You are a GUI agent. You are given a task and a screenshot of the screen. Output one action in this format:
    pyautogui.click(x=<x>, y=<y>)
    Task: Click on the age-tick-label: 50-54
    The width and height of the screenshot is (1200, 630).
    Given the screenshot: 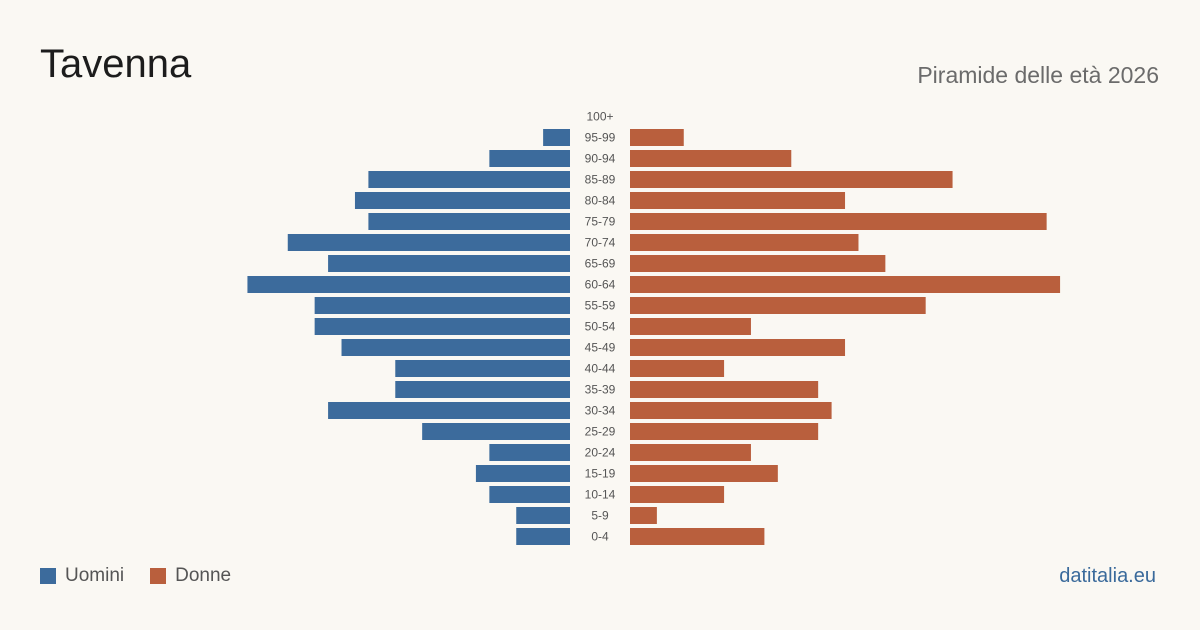 What is the action you would take?
    pyautogui.click(x=600, y=327)
    